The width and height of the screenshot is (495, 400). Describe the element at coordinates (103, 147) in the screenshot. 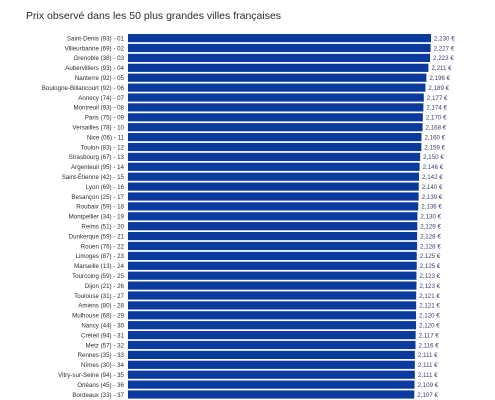

I see `category-label: Toulon (83) - 12` at that location.